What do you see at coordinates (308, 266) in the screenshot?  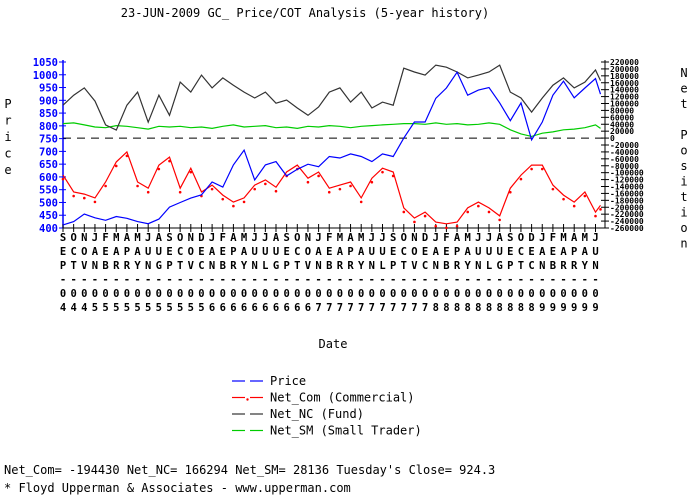 I see `x-tick-label-char: V` at bounding box center [308, 266].